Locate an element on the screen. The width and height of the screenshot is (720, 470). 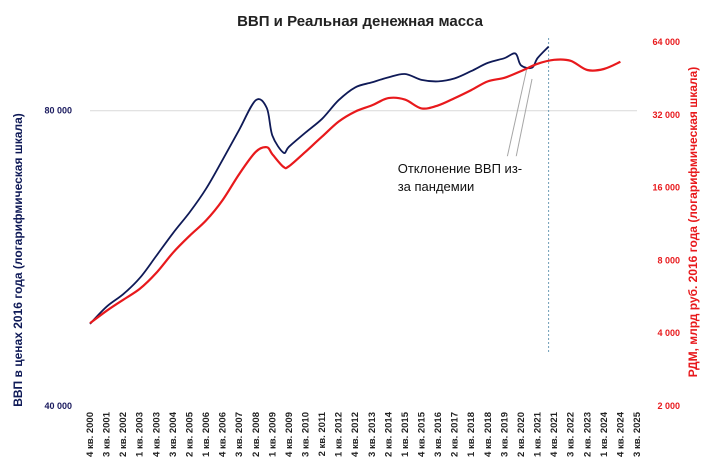
x-tick-label: 3 кв. 2007 is located at coordinates (239, 434).